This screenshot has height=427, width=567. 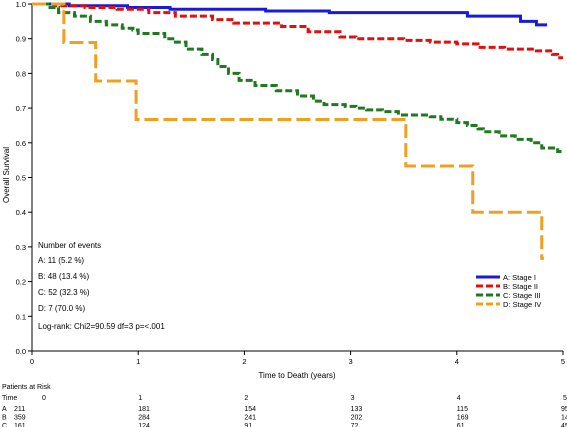 What do you see at coordinates (21, 212) in the screenshot?
I see `y-tick-label: 0.4` at bounding box center [21, 212].